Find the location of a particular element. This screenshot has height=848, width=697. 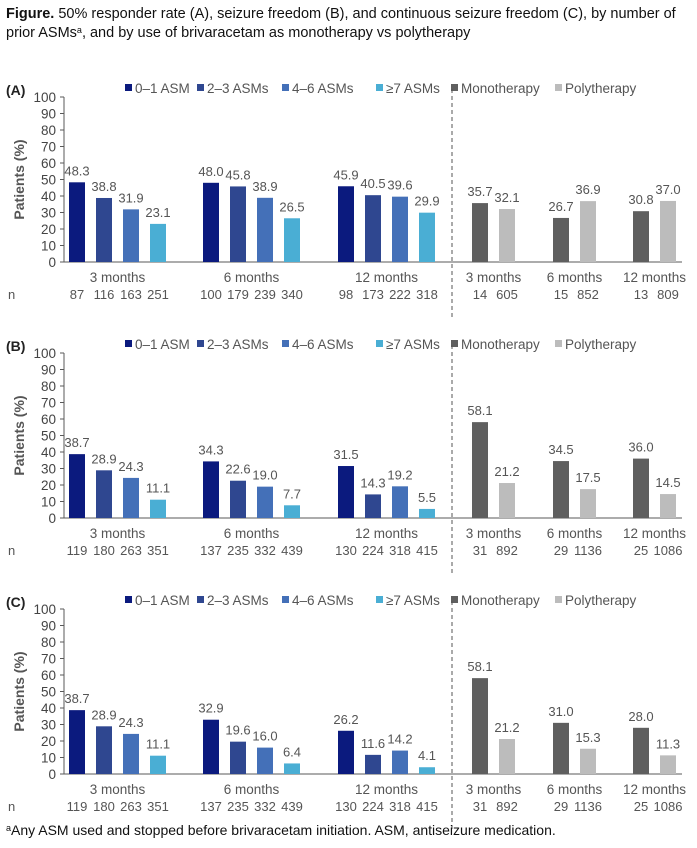

bar-4-6-asms-6-months is located at coordinates (265, 502).